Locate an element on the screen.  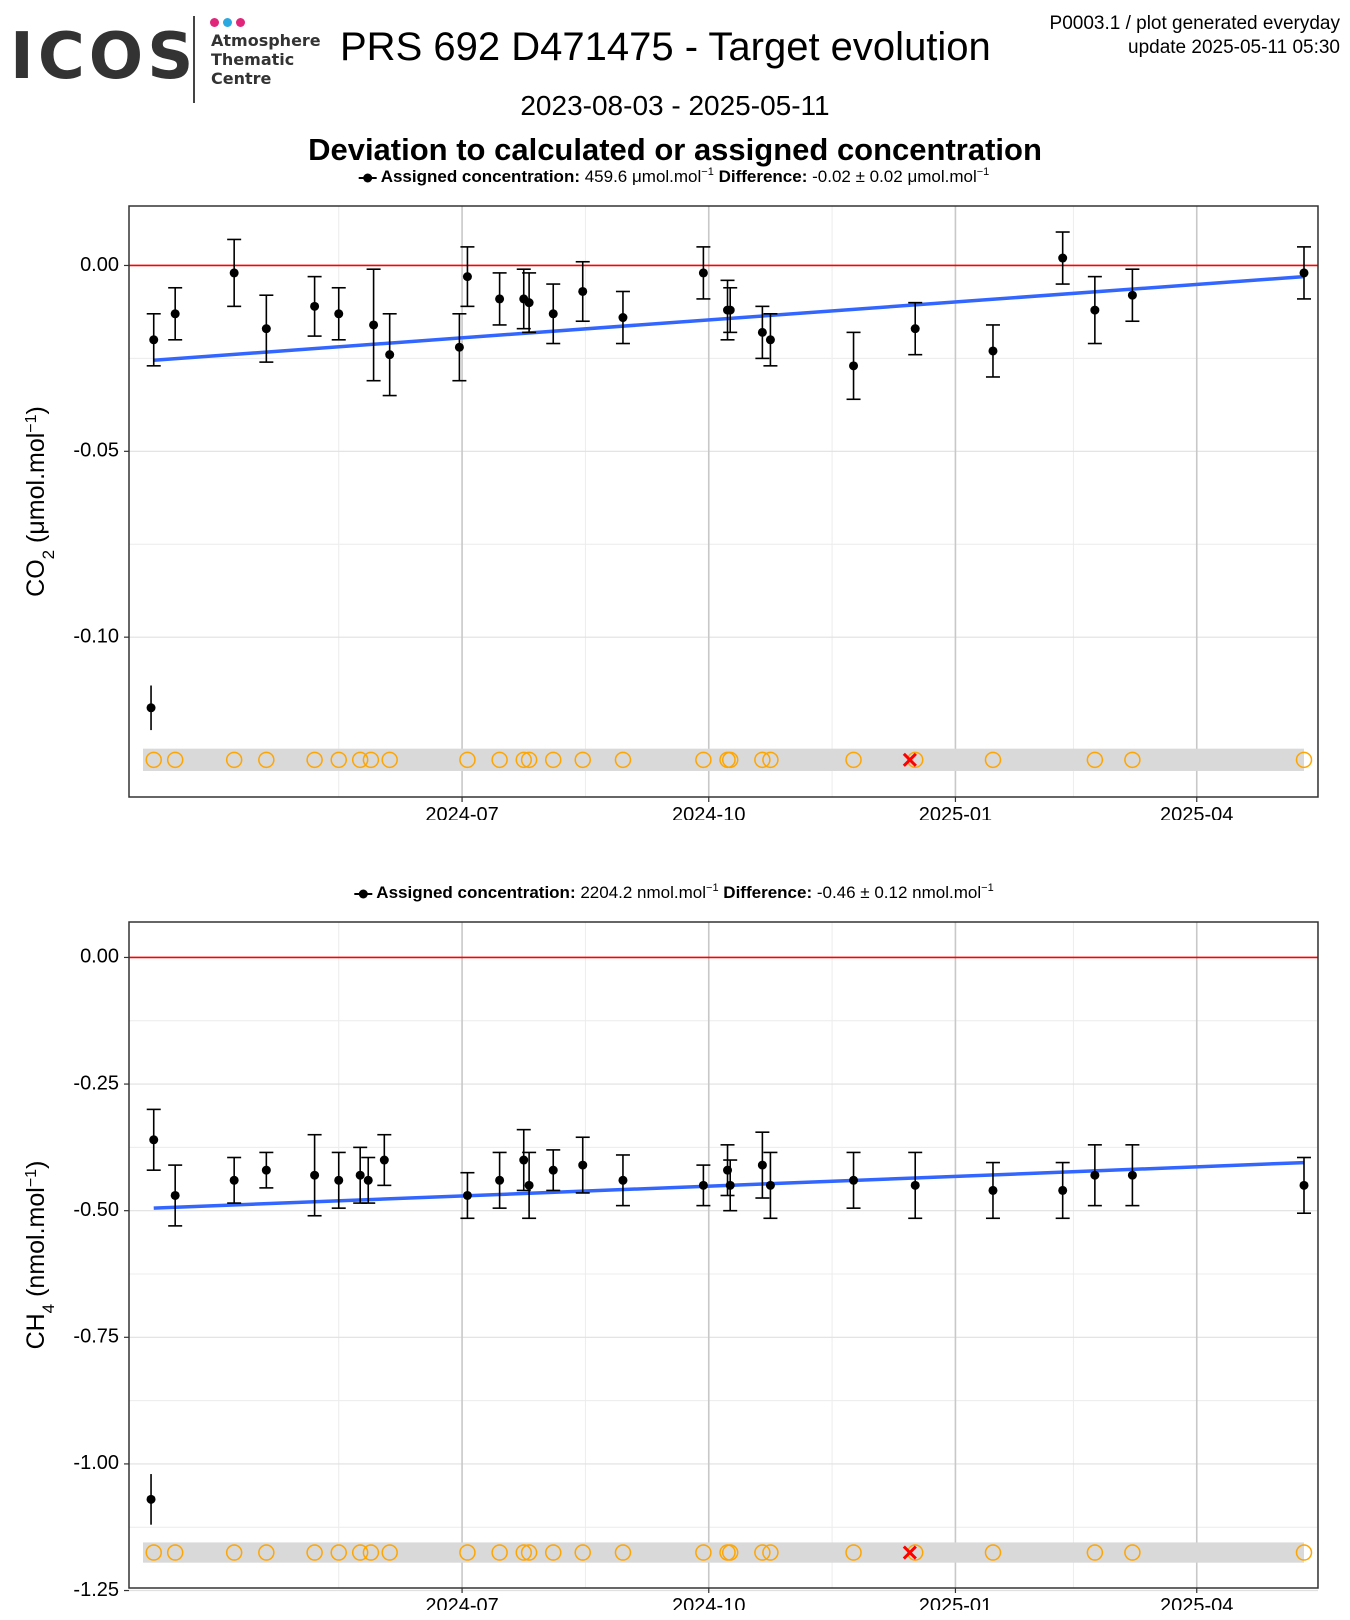
logo-subtitle-line-3: Centre is located at coordinates (241, 78).